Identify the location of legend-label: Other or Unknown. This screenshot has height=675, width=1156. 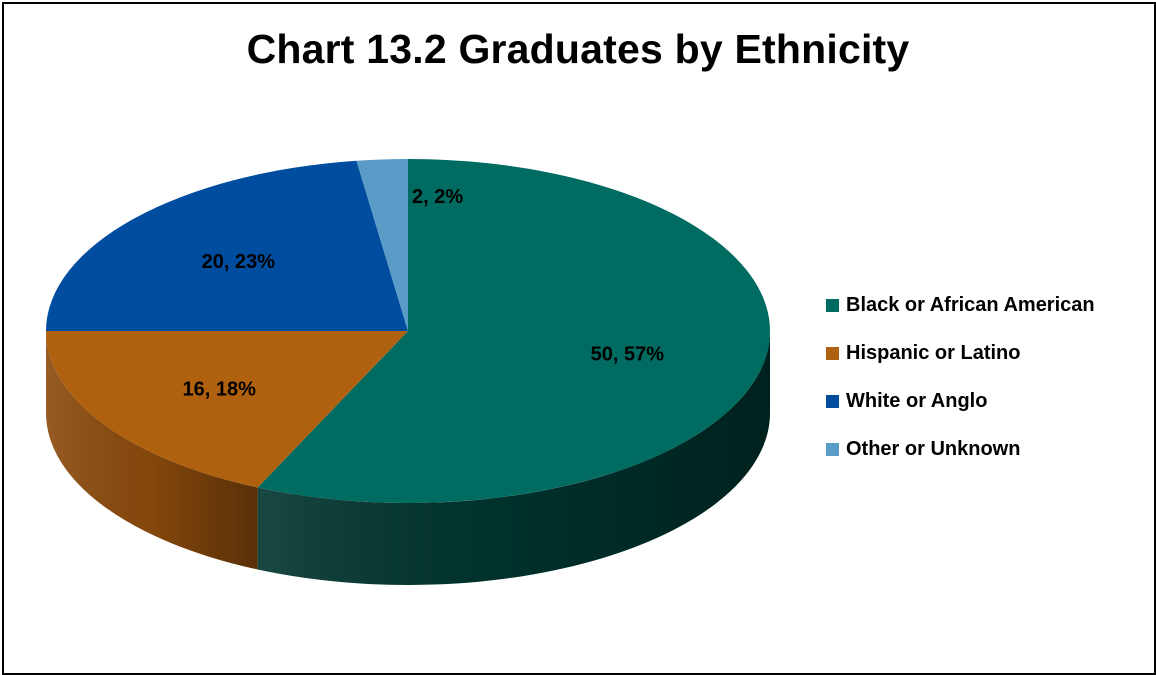
(933, 448).